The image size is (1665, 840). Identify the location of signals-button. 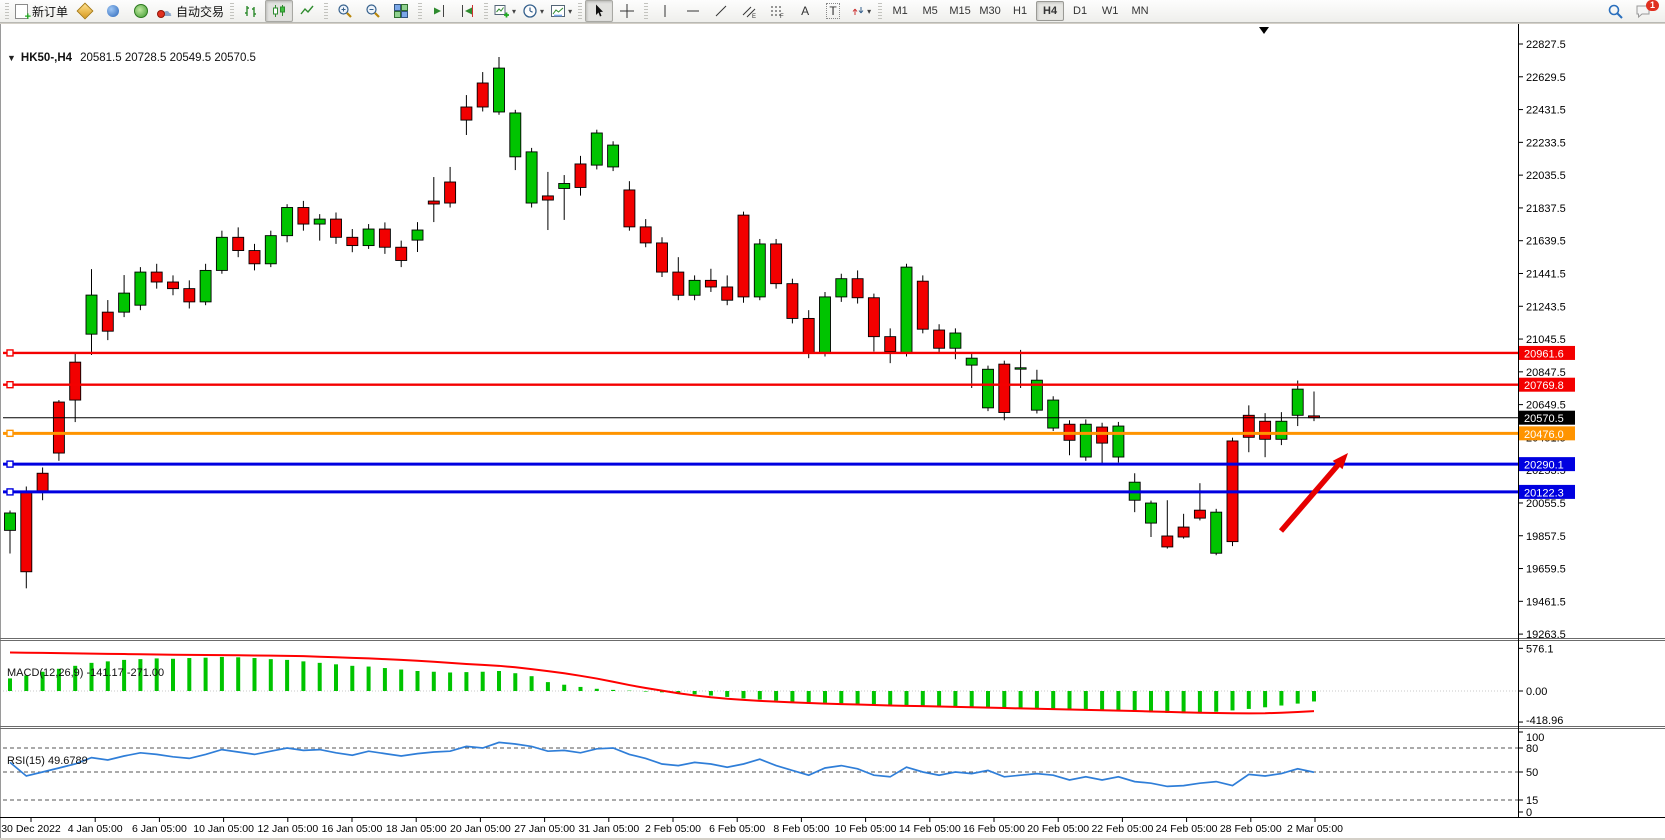
(141, 11).